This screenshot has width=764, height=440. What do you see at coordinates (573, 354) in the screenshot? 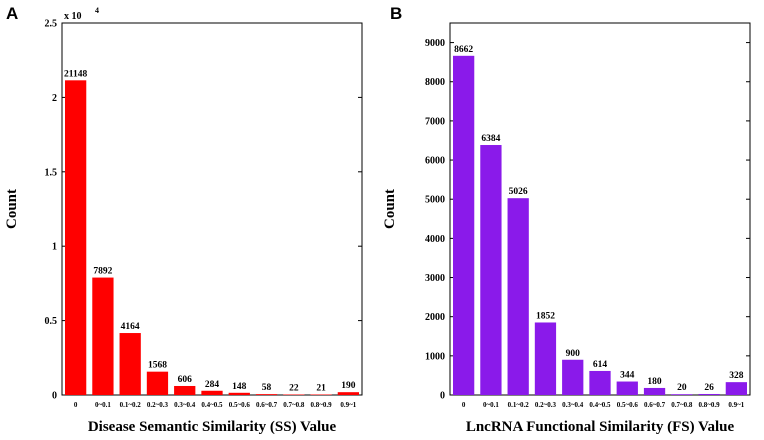
I see `data-label: 900` at bounding box center [573, 354].